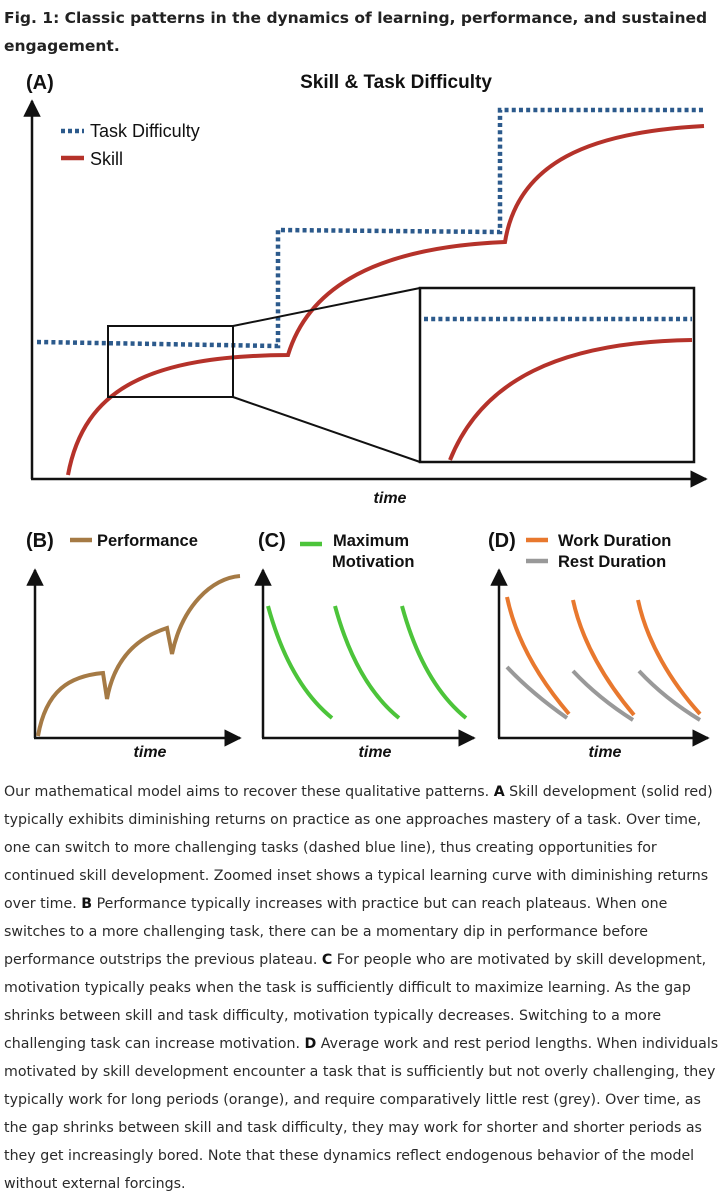 The height and width of the screenshot is (1198, 728). What do you see at coordinates (390, 498) in the screenshot?
I see `panel-a-x-label: time` at bounding box center [390, 498].